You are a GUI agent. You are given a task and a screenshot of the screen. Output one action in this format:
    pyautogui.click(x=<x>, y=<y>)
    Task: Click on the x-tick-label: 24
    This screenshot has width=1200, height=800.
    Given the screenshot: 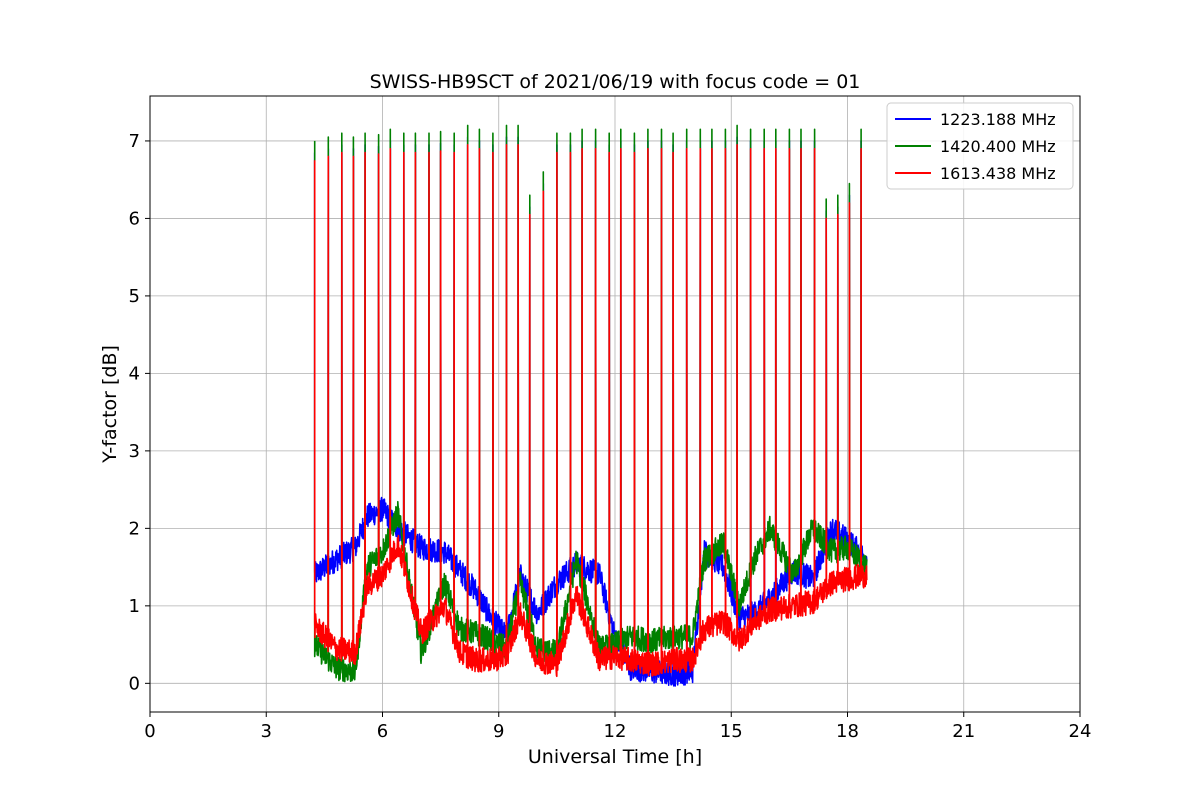 What is the action you would take?
    pyautogui.click(x=1080, y=731)
    